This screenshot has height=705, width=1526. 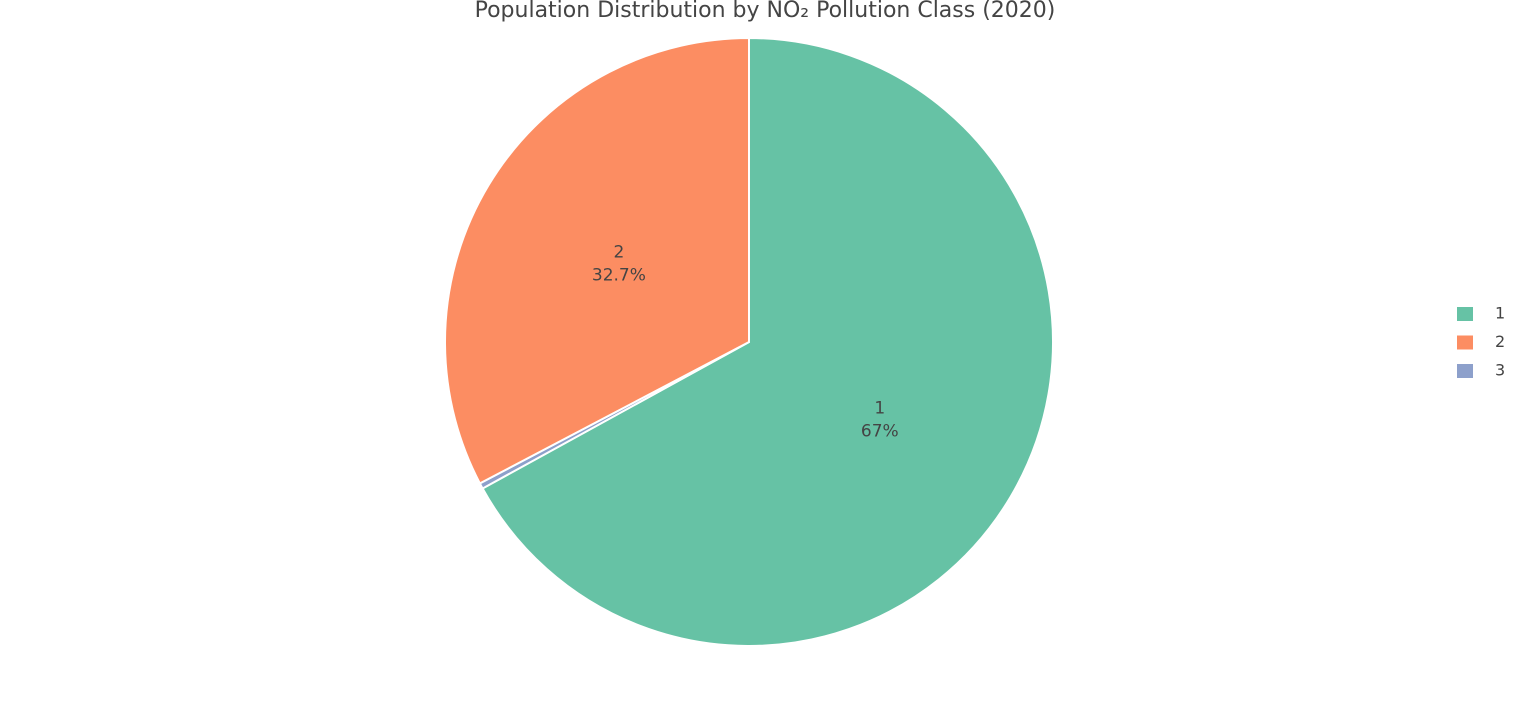 I want to click on pie-slice, so click(x=597, y=260).